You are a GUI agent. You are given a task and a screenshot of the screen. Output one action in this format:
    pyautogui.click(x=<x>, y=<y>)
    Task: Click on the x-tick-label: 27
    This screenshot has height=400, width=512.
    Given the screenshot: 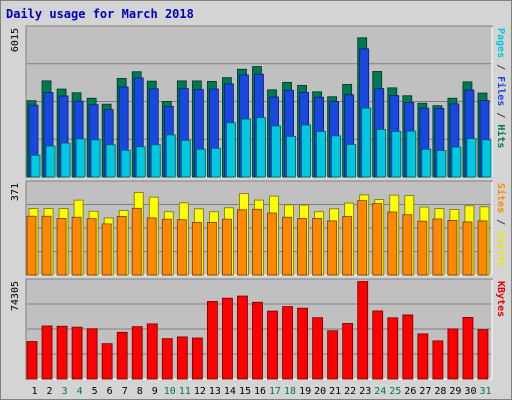 What is the action you would take?
    pyautogui.click(x=425, y=391)
    